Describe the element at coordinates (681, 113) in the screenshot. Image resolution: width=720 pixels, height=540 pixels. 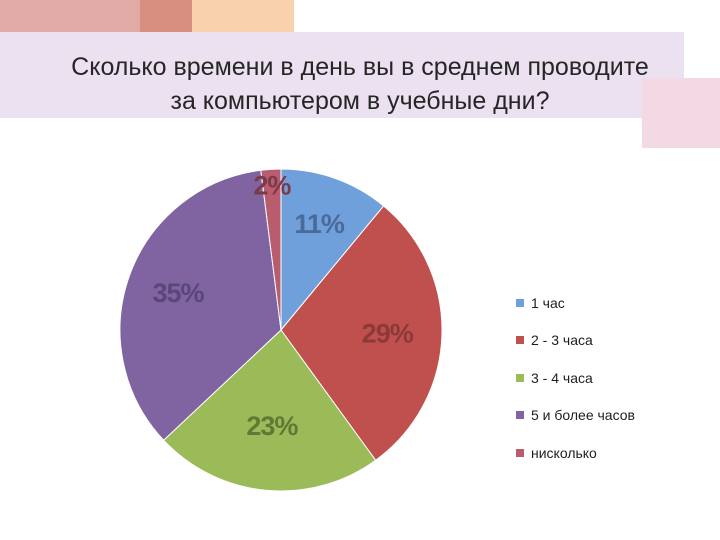
I see `corner-decoration-block` at that location.